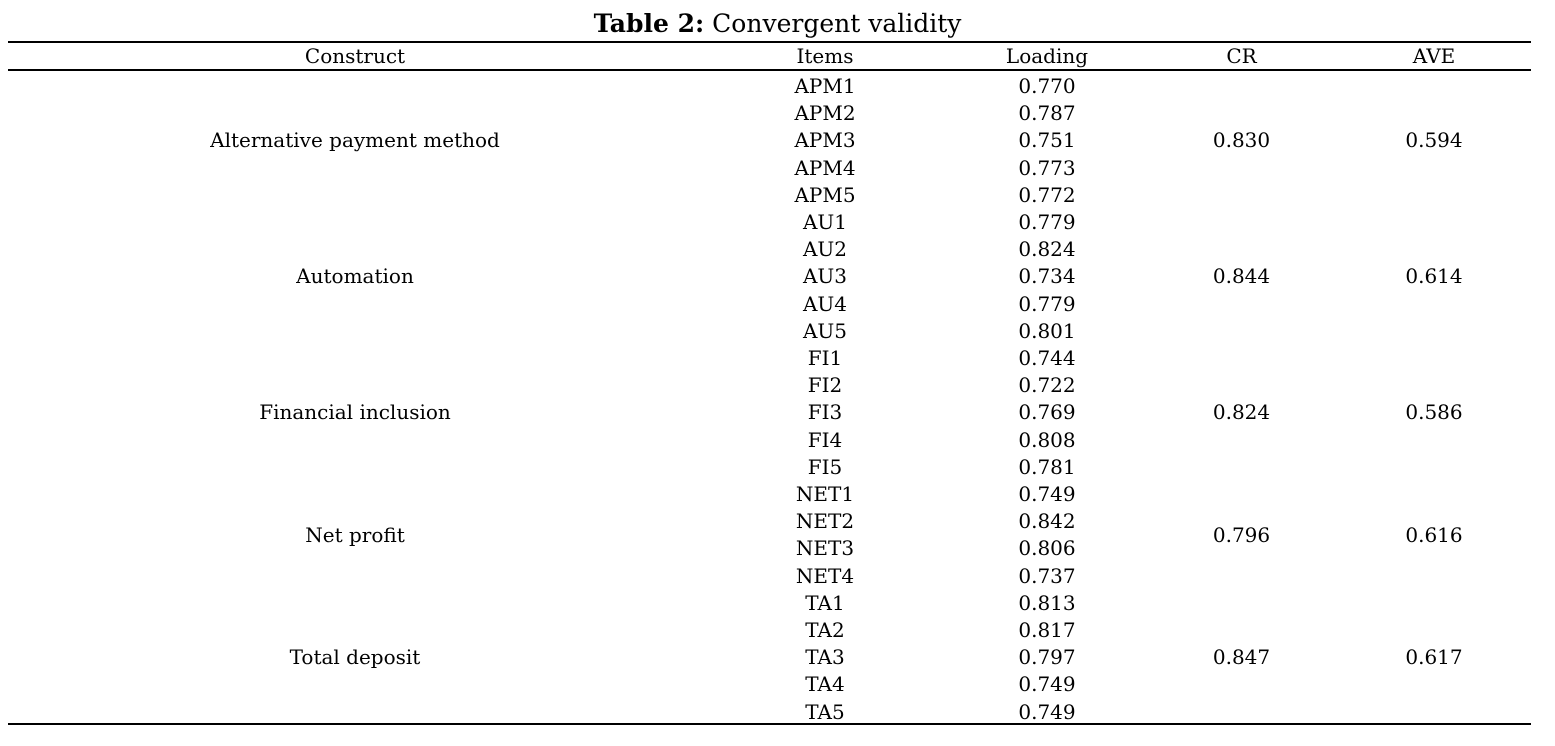 This screenshot has height=746, width=1555. What do you see at coordinates (825, 358) in the screenshot?
I see `item-cell: FI1` at bounding box center [825, 358].